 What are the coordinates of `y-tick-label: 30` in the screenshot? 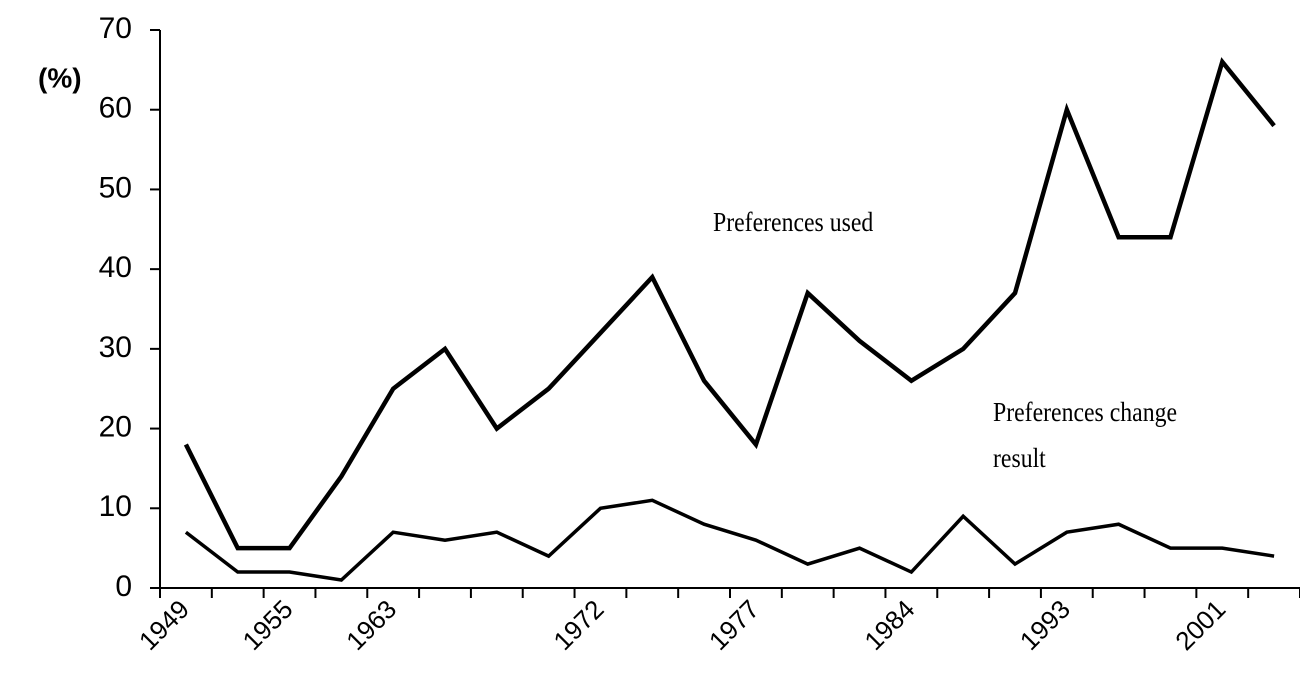 It's located at (115, 347).